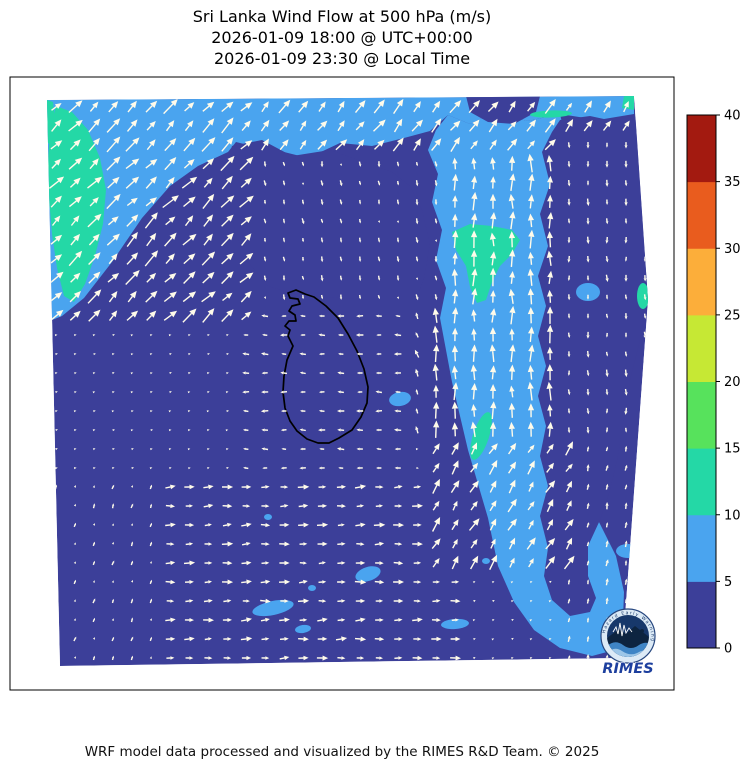  I want to click on colorbar-tick-label: 15, so click(732, 449).